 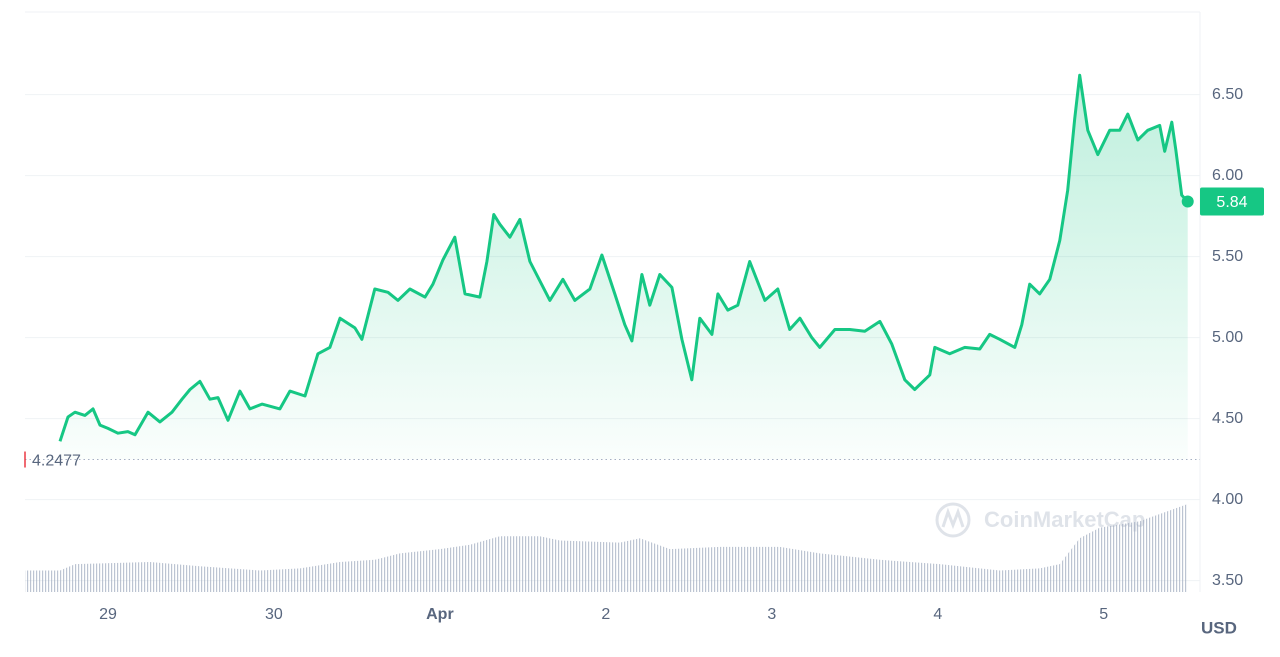 What do you see at coordinates (937, 614) in the screenshot?
I see `x-tick-label: 4` at bounding box center [937, 614].